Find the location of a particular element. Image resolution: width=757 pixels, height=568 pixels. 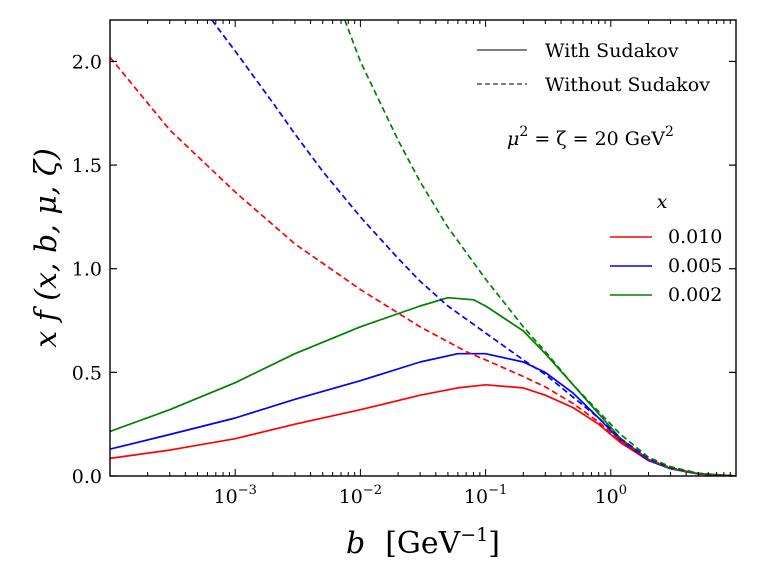

x-axis-label-close: ] is located at coordinates (494, 543).